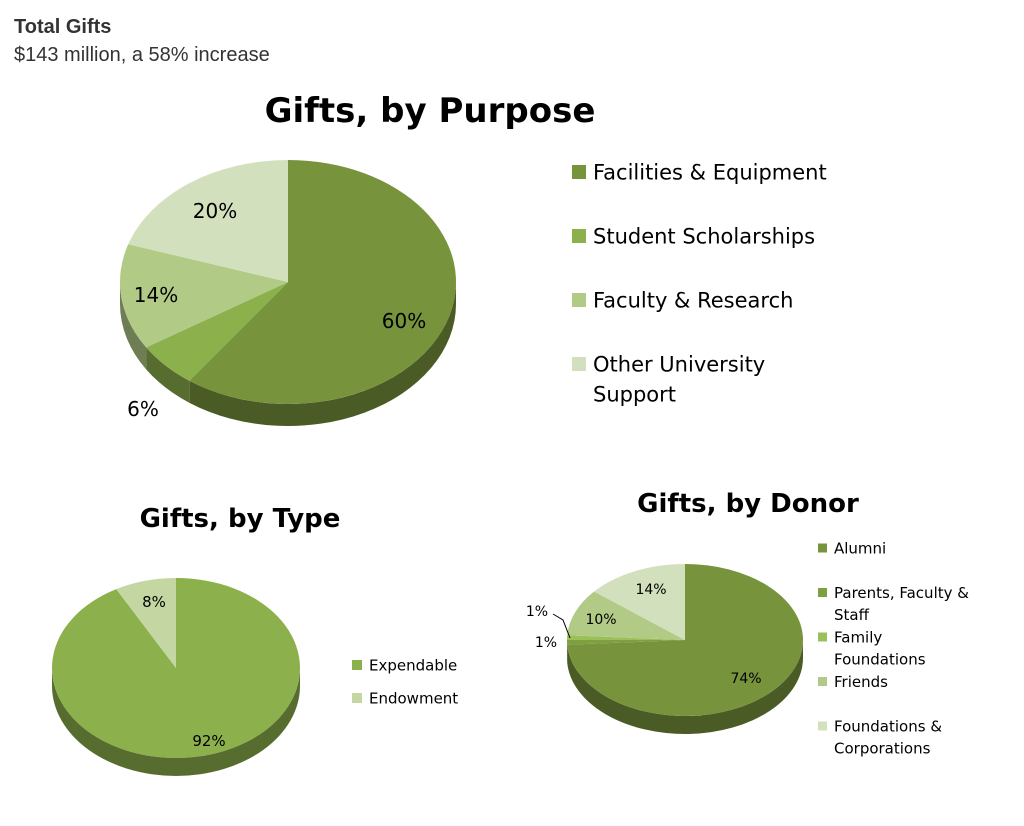  Describe the element at coordinates (860, 548) in the screenshot. I see `donor-legend-label-0: Alumni` at that location.